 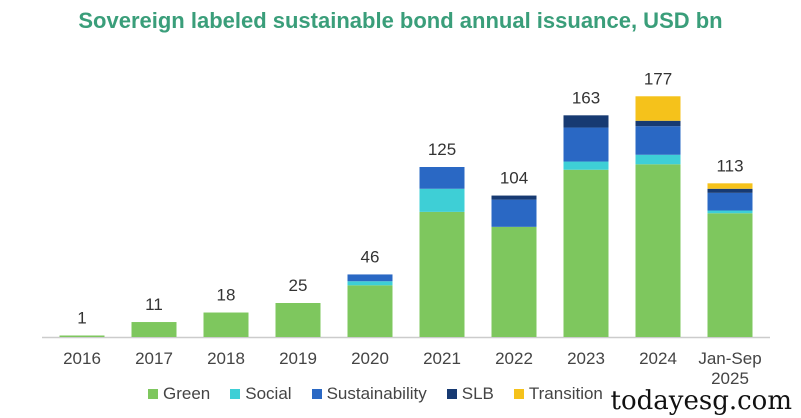 What do you see at coordinates (370, 256) in the screenshot?
I see `data-label-total: 46` at bounding box center [370, 256].